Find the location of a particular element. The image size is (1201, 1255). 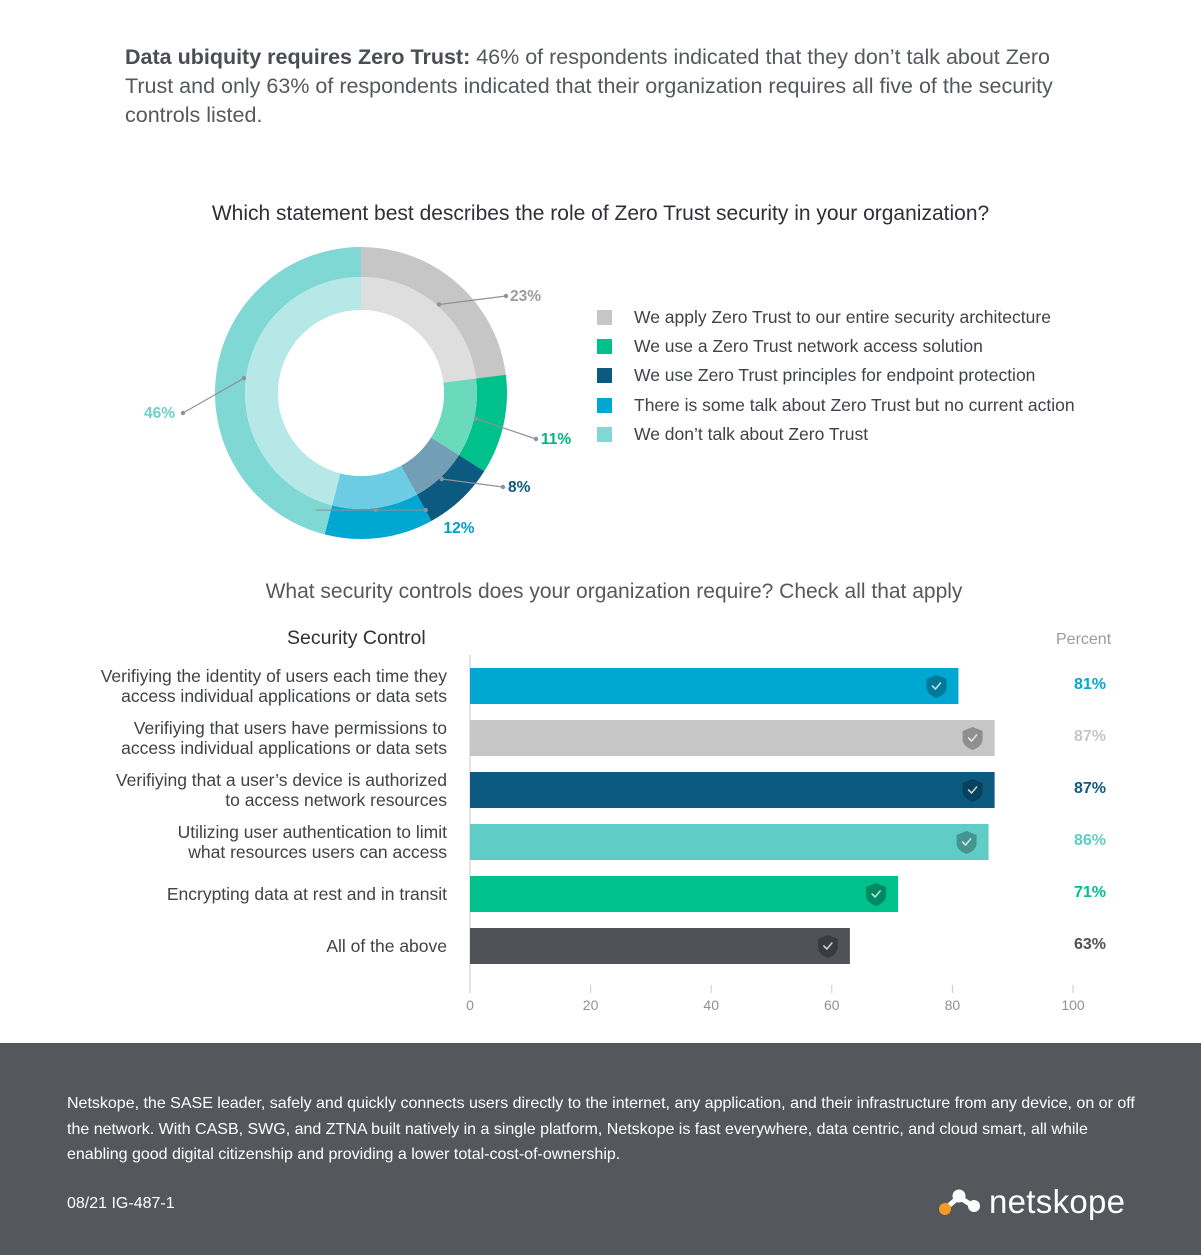

legend-item: We don’t talk about Zero Trust is located at coordinates (836, 434).